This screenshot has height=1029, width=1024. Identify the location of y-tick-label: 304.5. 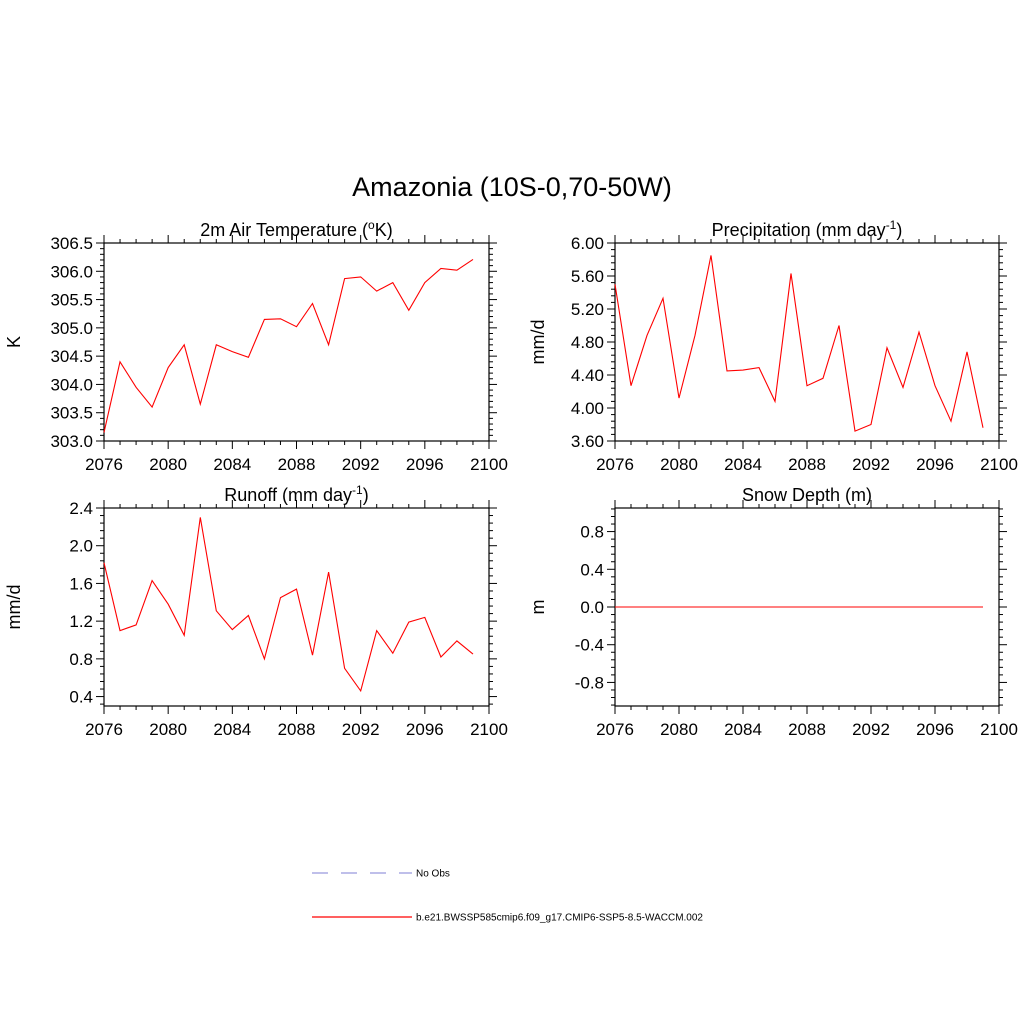
(71, 356).